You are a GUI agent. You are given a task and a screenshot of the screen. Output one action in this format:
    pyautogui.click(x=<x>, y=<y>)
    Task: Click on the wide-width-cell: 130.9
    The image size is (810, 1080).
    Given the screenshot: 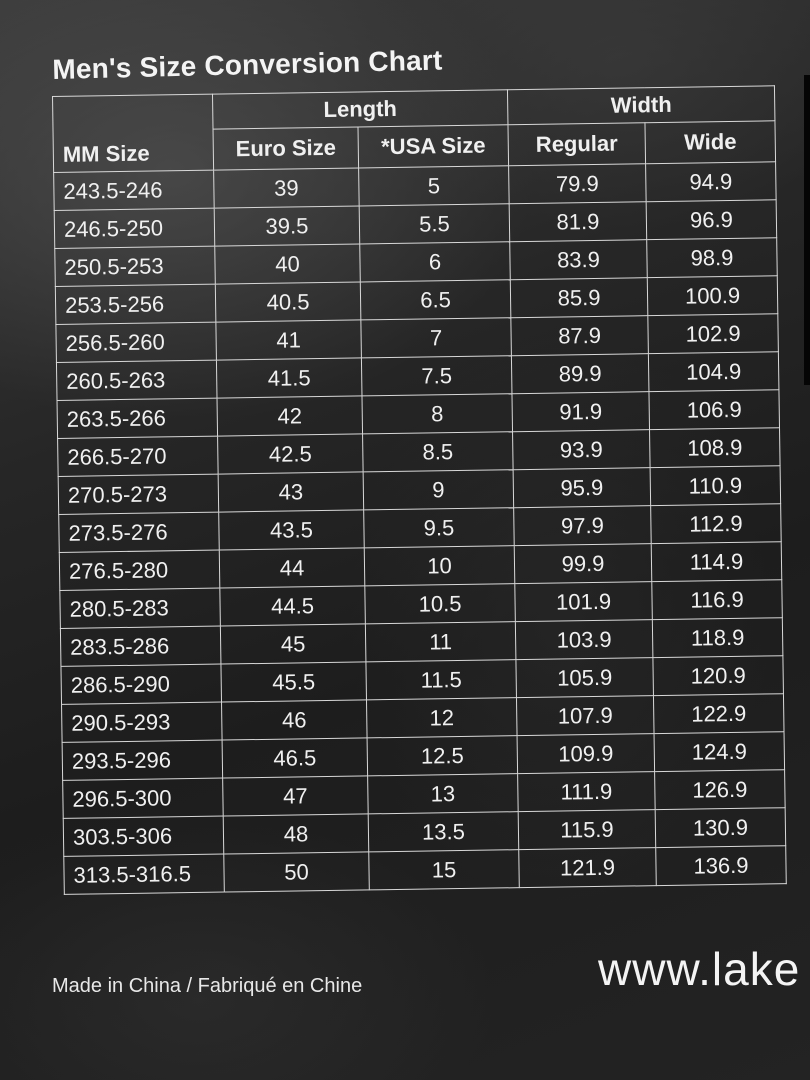 What is the action you would take?
    pyautogui.click(x=720, y=827)
    